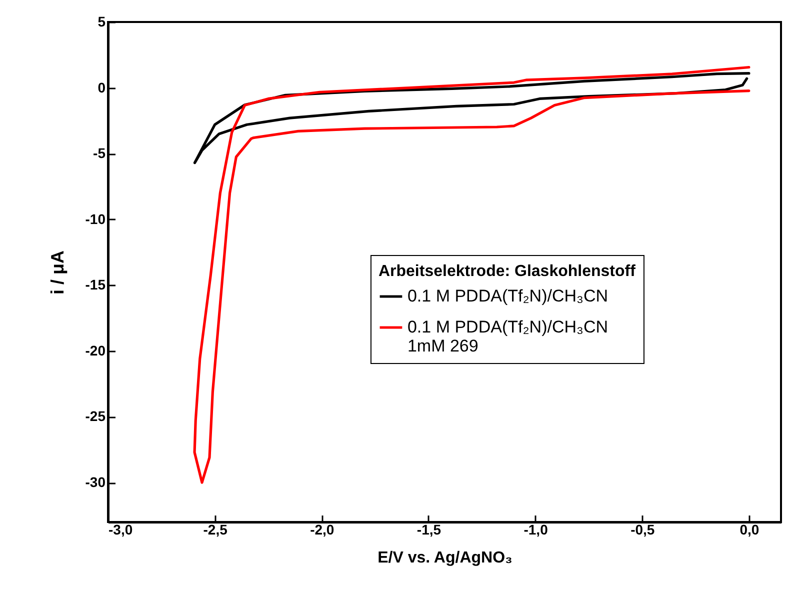  Describe the element at coordinates (99, 153) in the screenshot. I see `y-tick-label: -5` at that location.